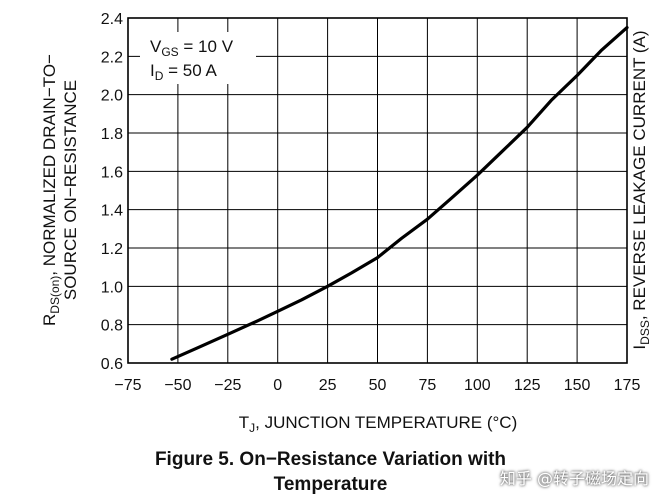  I want to click on y-tick-label: 1.6, so click(112, 172).